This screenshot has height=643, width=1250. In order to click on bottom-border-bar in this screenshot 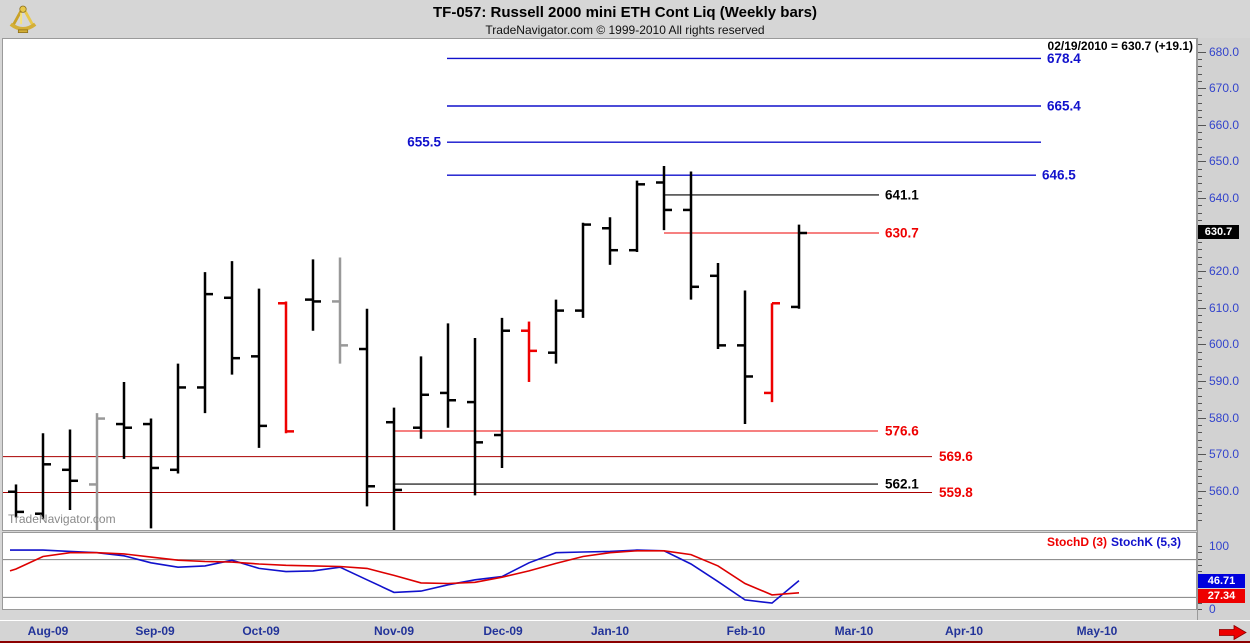, I will do `click(625, 642)`.